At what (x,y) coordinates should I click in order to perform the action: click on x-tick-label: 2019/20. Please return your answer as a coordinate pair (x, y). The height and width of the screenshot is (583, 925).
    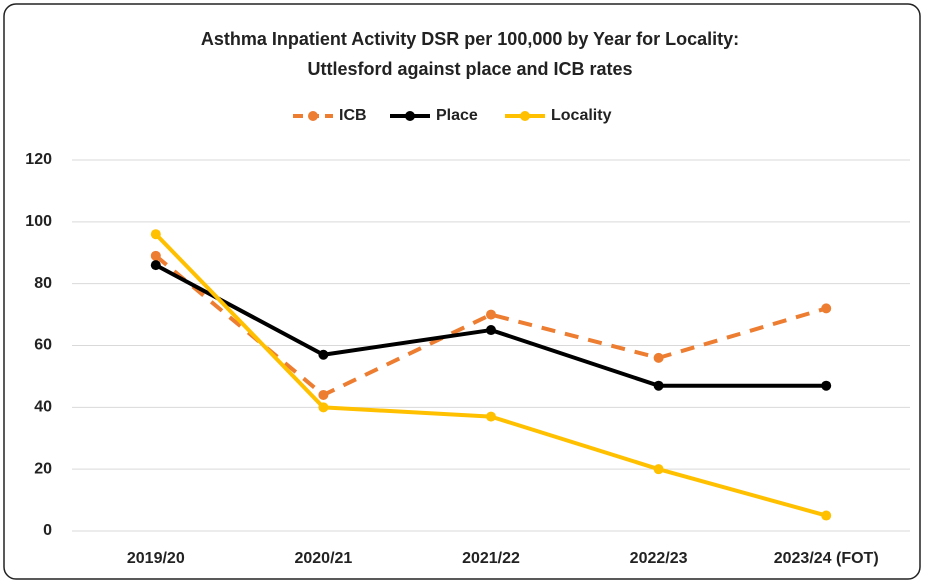
    Looking at the image, I should click on (156, 558).